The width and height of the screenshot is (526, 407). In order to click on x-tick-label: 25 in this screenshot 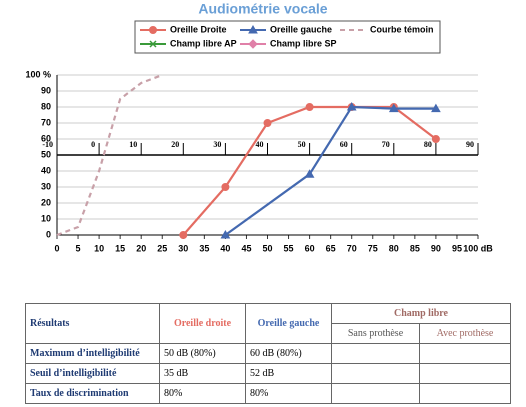, I will do `click(162, 248)`.